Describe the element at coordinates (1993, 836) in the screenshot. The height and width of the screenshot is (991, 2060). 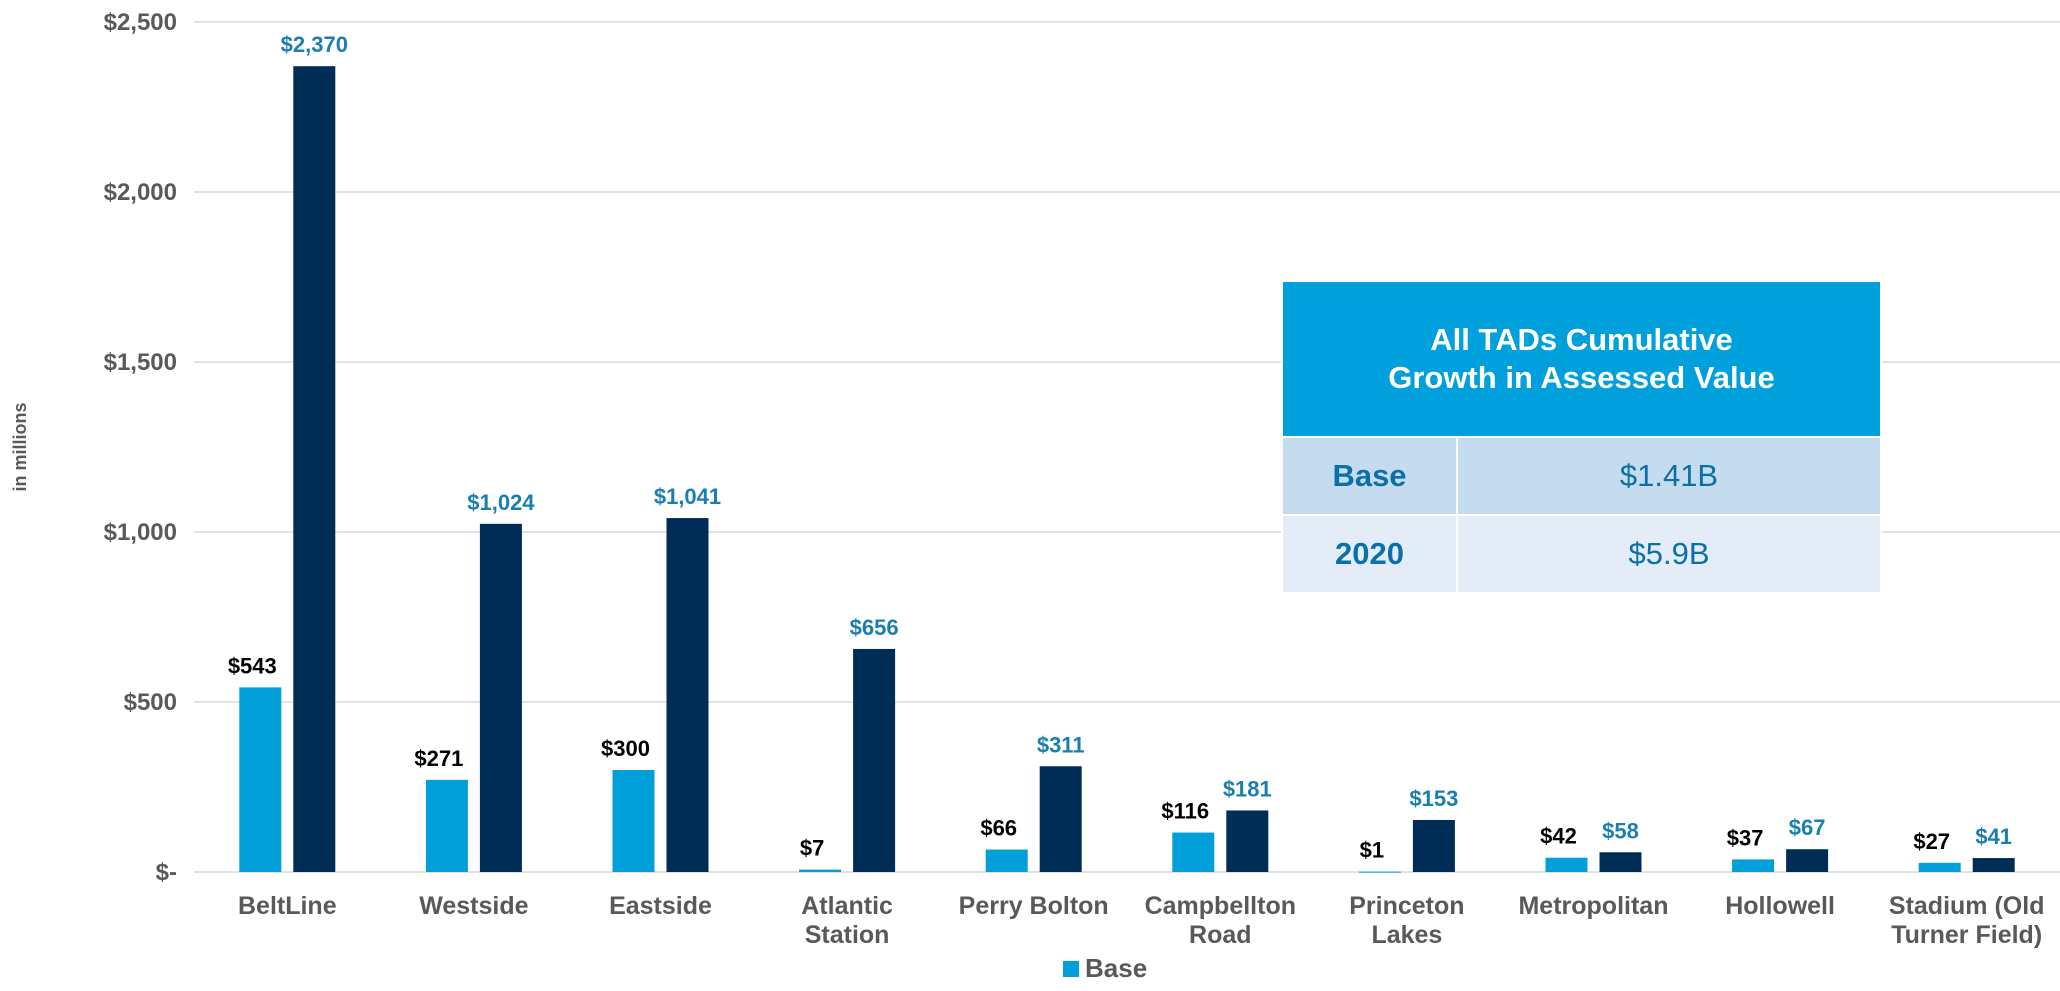
I see `data-label: $41` at that location.